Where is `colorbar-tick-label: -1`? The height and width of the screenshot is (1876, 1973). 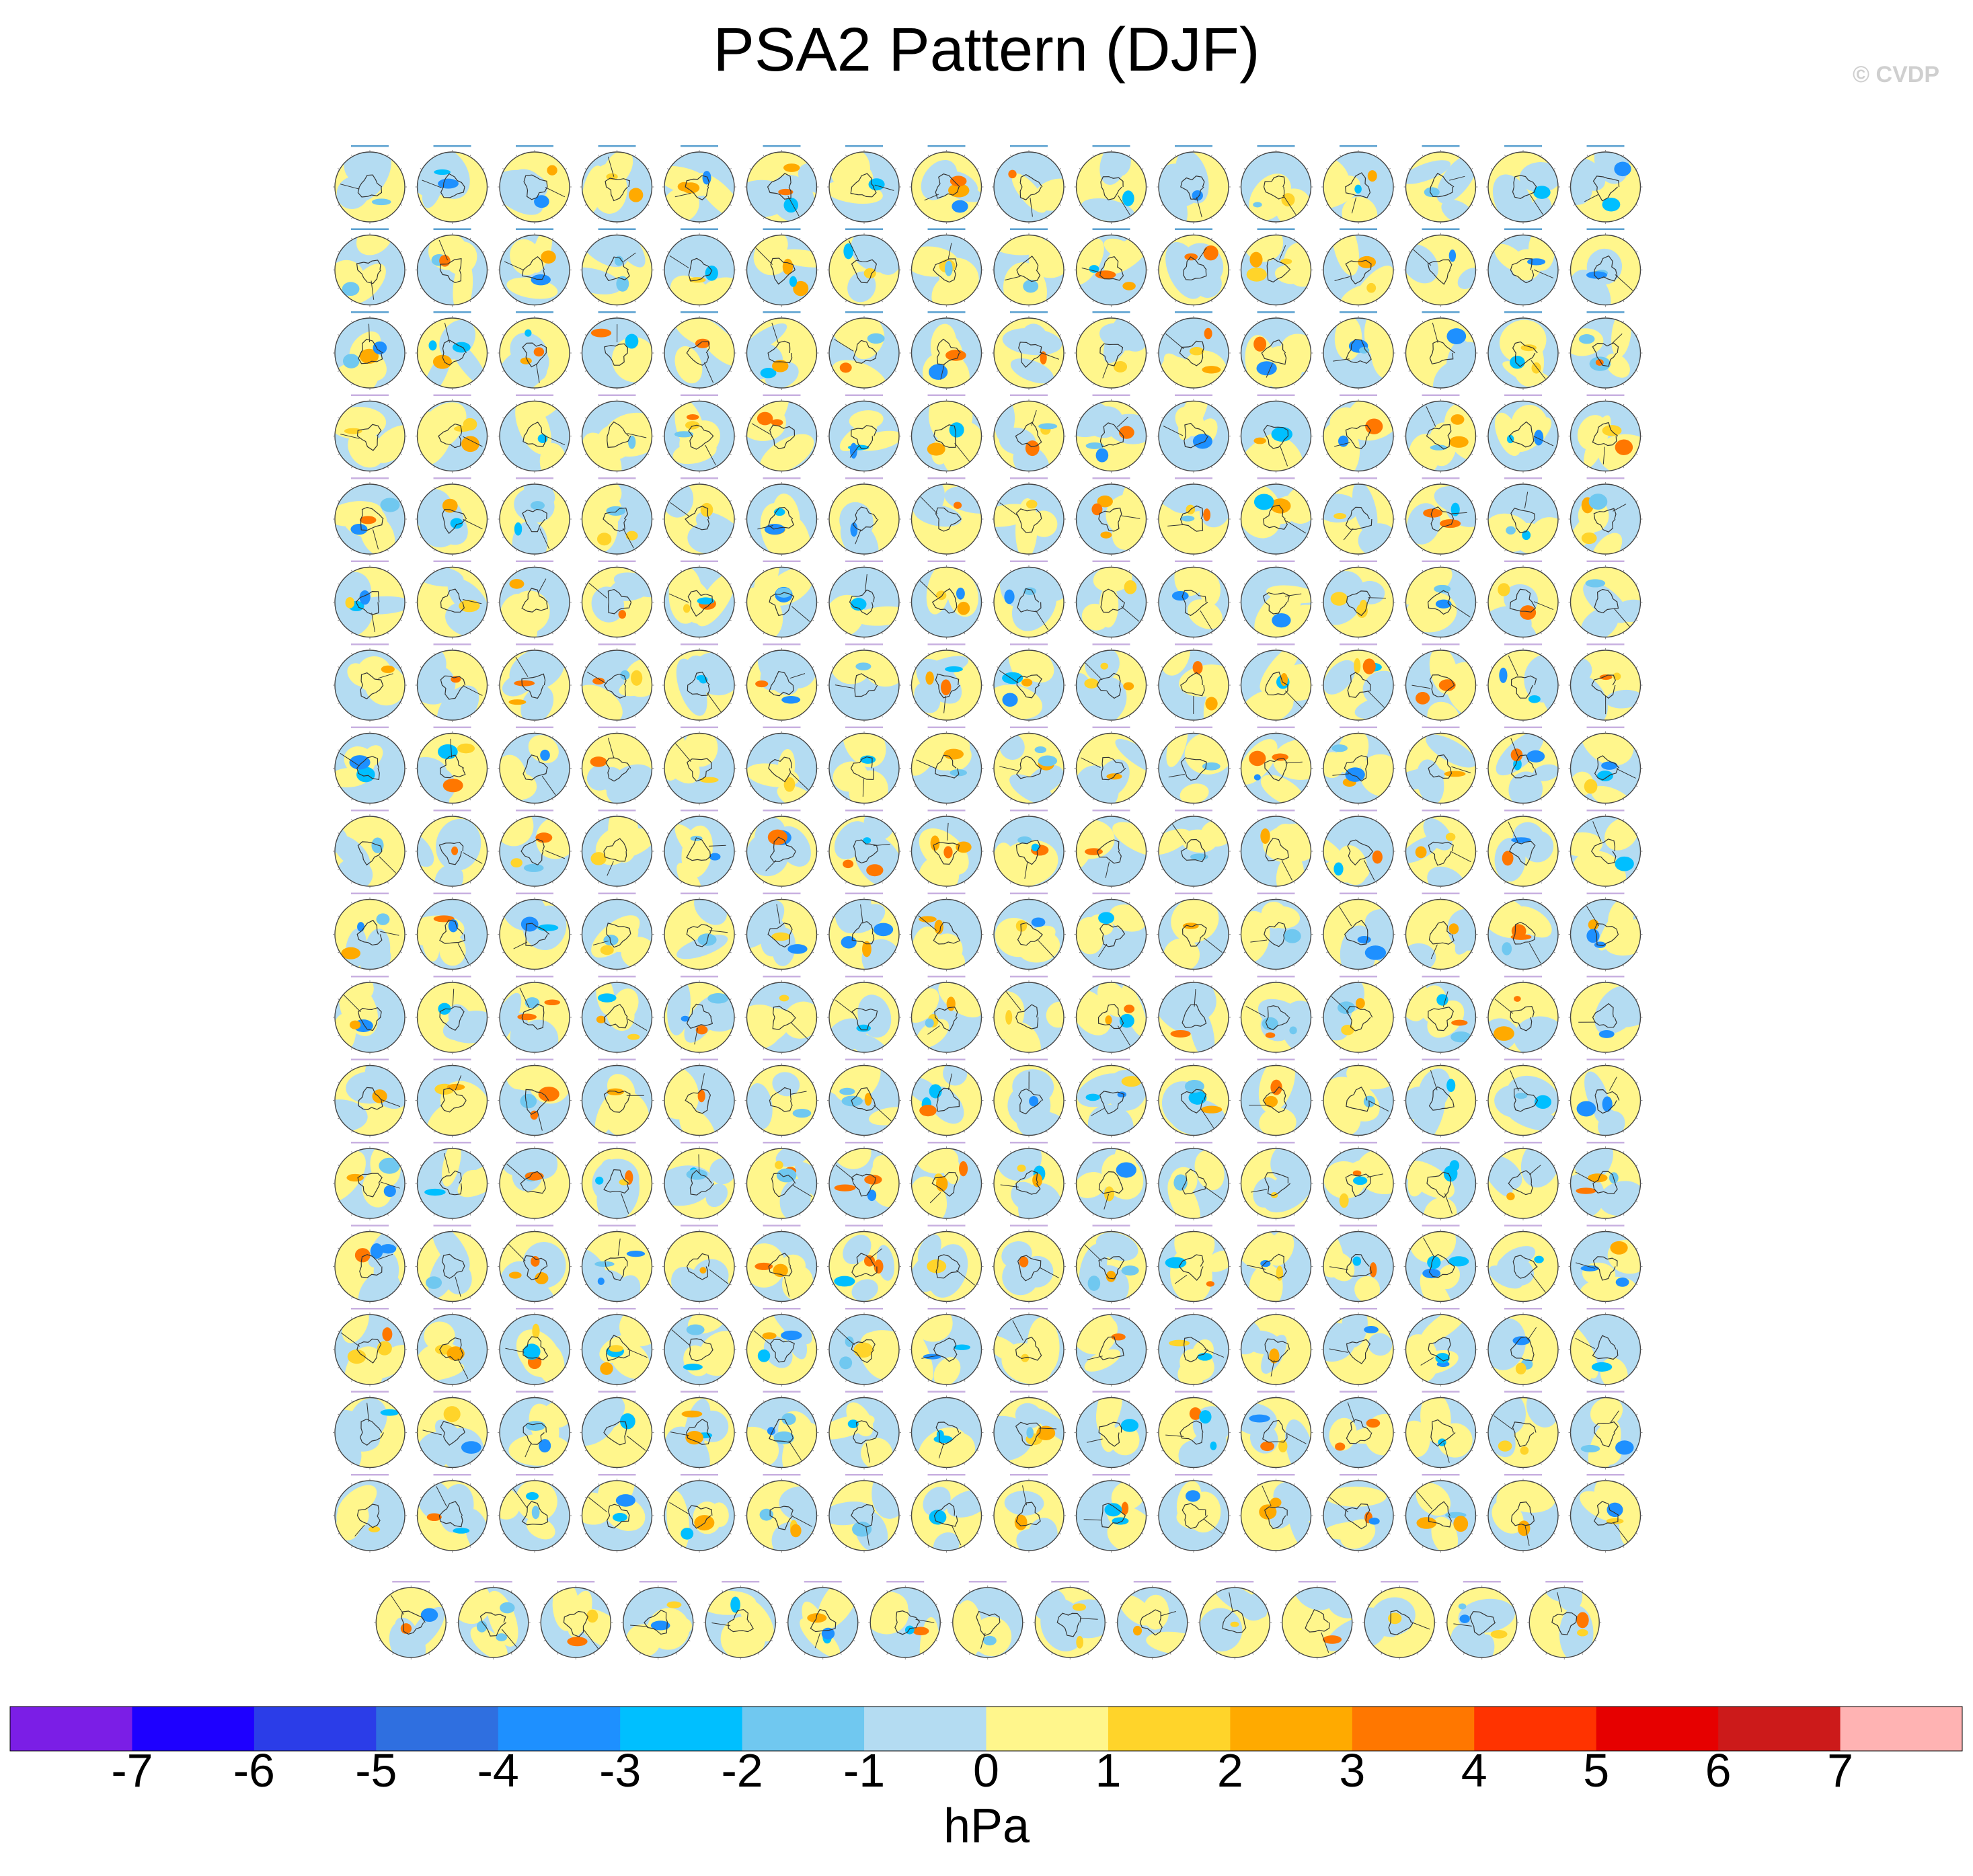
colorbar-tick-label: -1 is located at coordinates (864, 1770).